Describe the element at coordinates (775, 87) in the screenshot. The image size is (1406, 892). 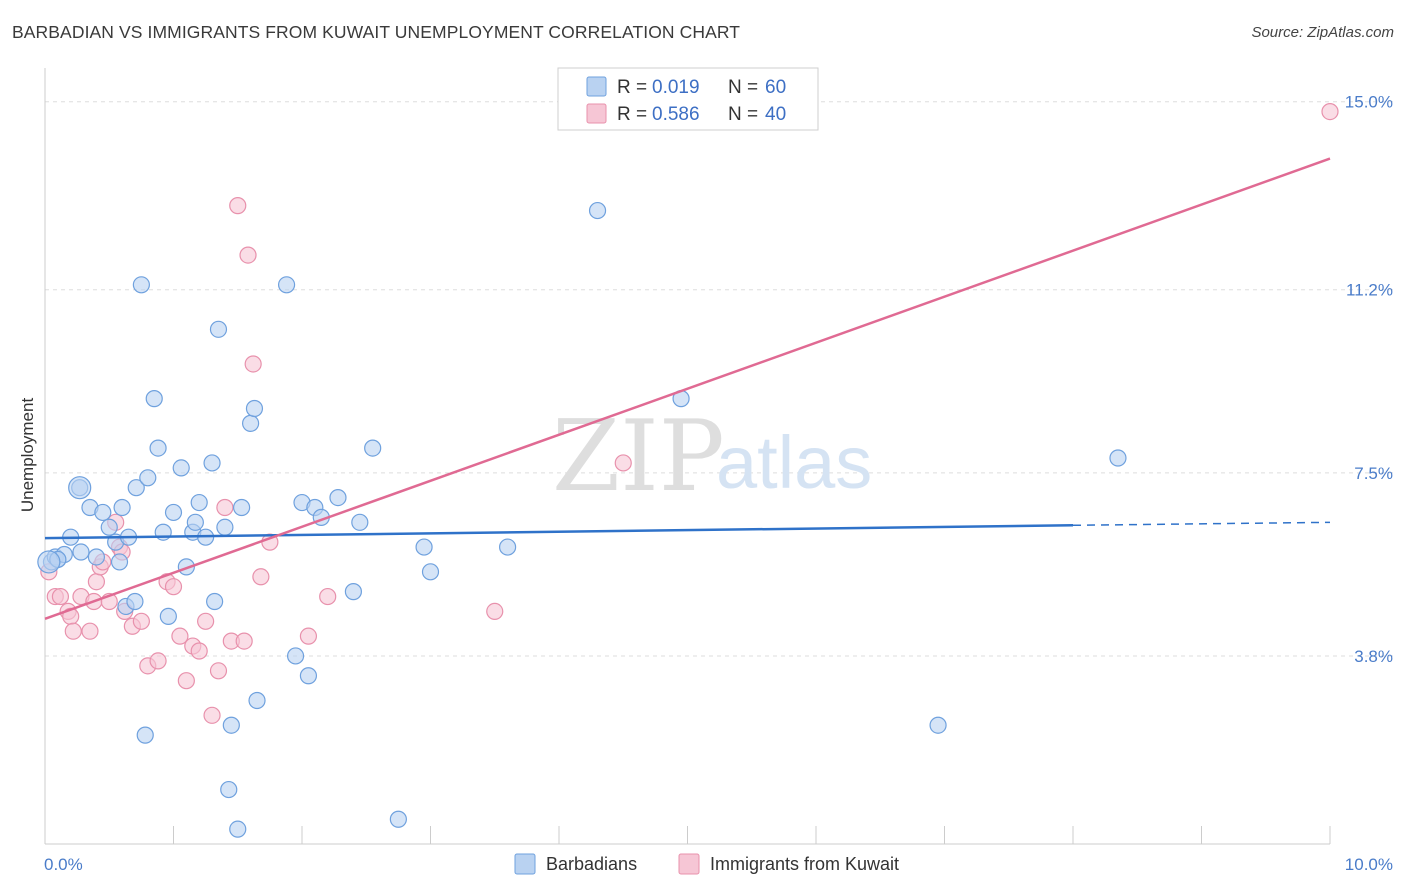
I see `legend-n-value-barbadians: 60` at that location.